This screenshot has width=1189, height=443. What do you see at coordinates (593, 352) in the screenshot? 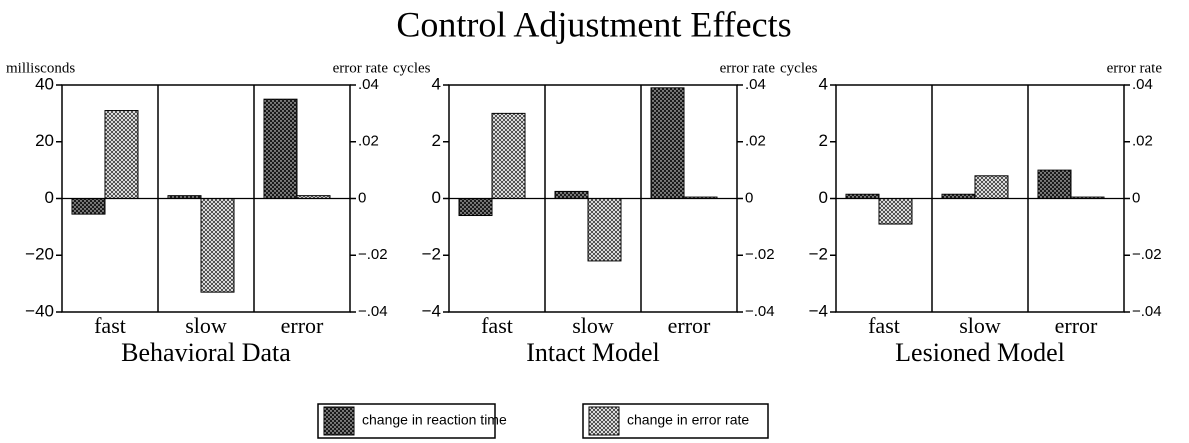
I see `panel-subtitle: Intact Model` at bounding box center [593, 352].